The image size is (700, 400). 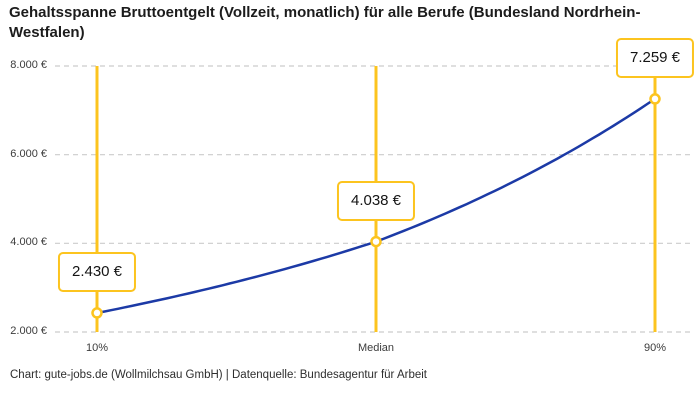 What do you see at coordinates (376, 348) in the screenshot?
I see `x-axis-label-median: Median` at bounding box center [376, 348].